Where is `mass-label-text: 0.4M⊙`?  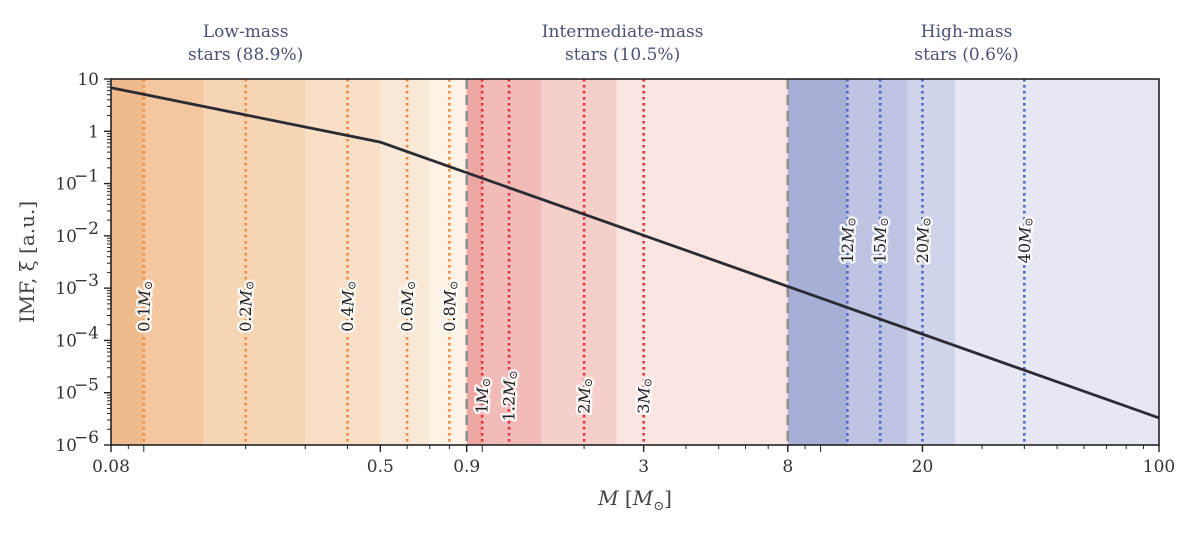 mass-label-text: 0.4M⊙ is located at coordinates (348, 306).